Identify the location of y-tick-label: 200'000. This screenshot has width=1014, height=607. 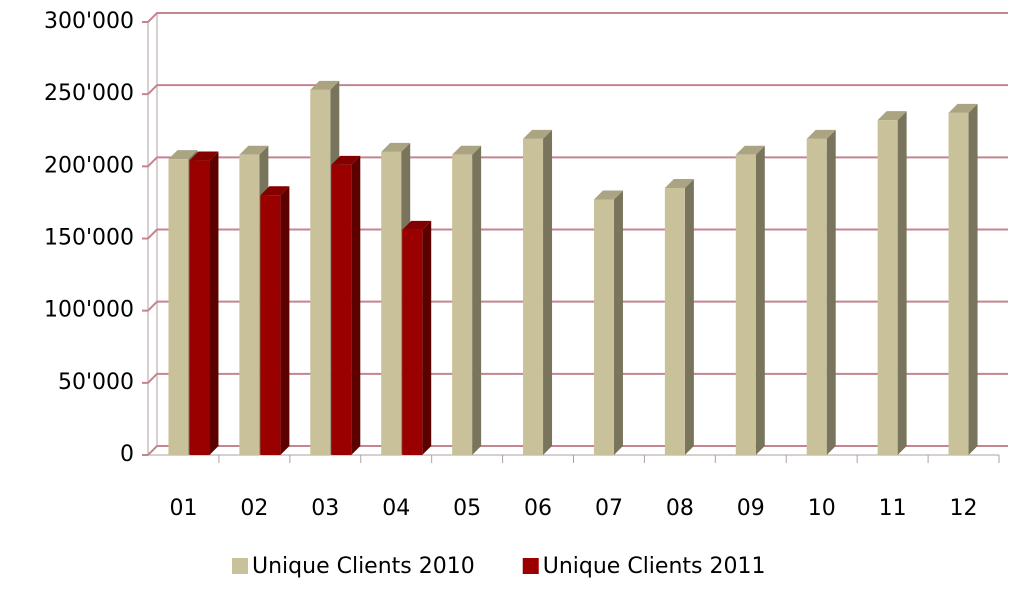
(89, 165).